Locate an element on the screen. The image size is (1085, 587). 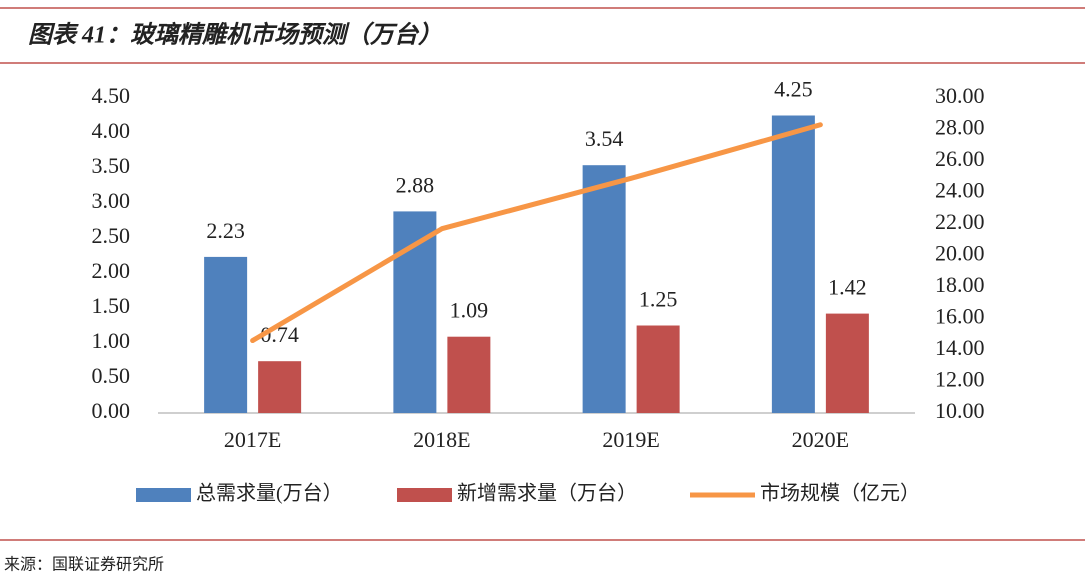
data-label: 1.09 is located at coordinates (469, 310).